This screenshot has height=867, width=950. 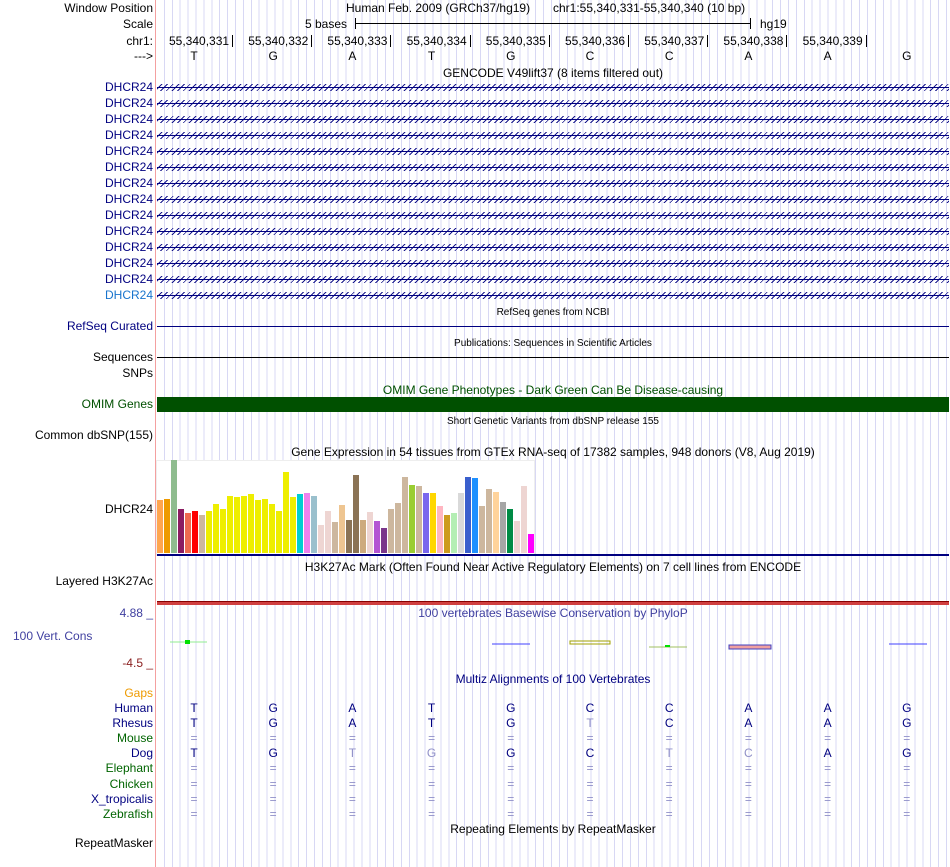 What do you see at coordinates (113, 843) in the screenshot?
I see `repeatmasker-label: RepeatMasker` at bounding box center [113, 843].